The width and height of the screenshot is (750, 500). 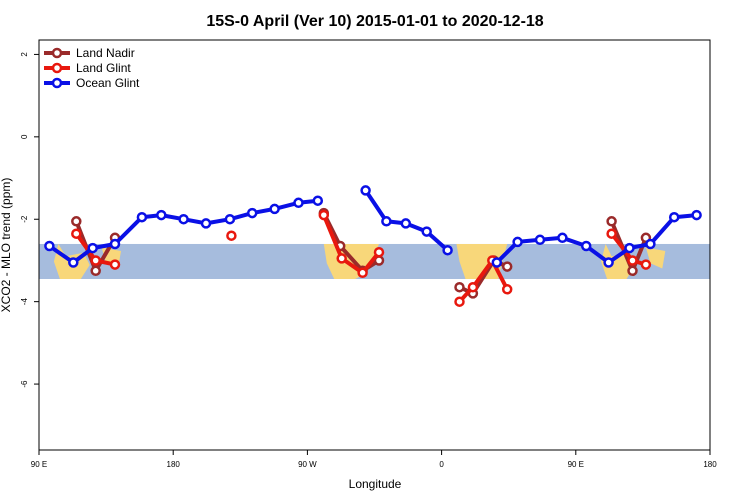 What do you see at coordinates (108, 83) in the screenshot?
I see `legend-label: Ocean Glint` at bounding box center [108, 83].